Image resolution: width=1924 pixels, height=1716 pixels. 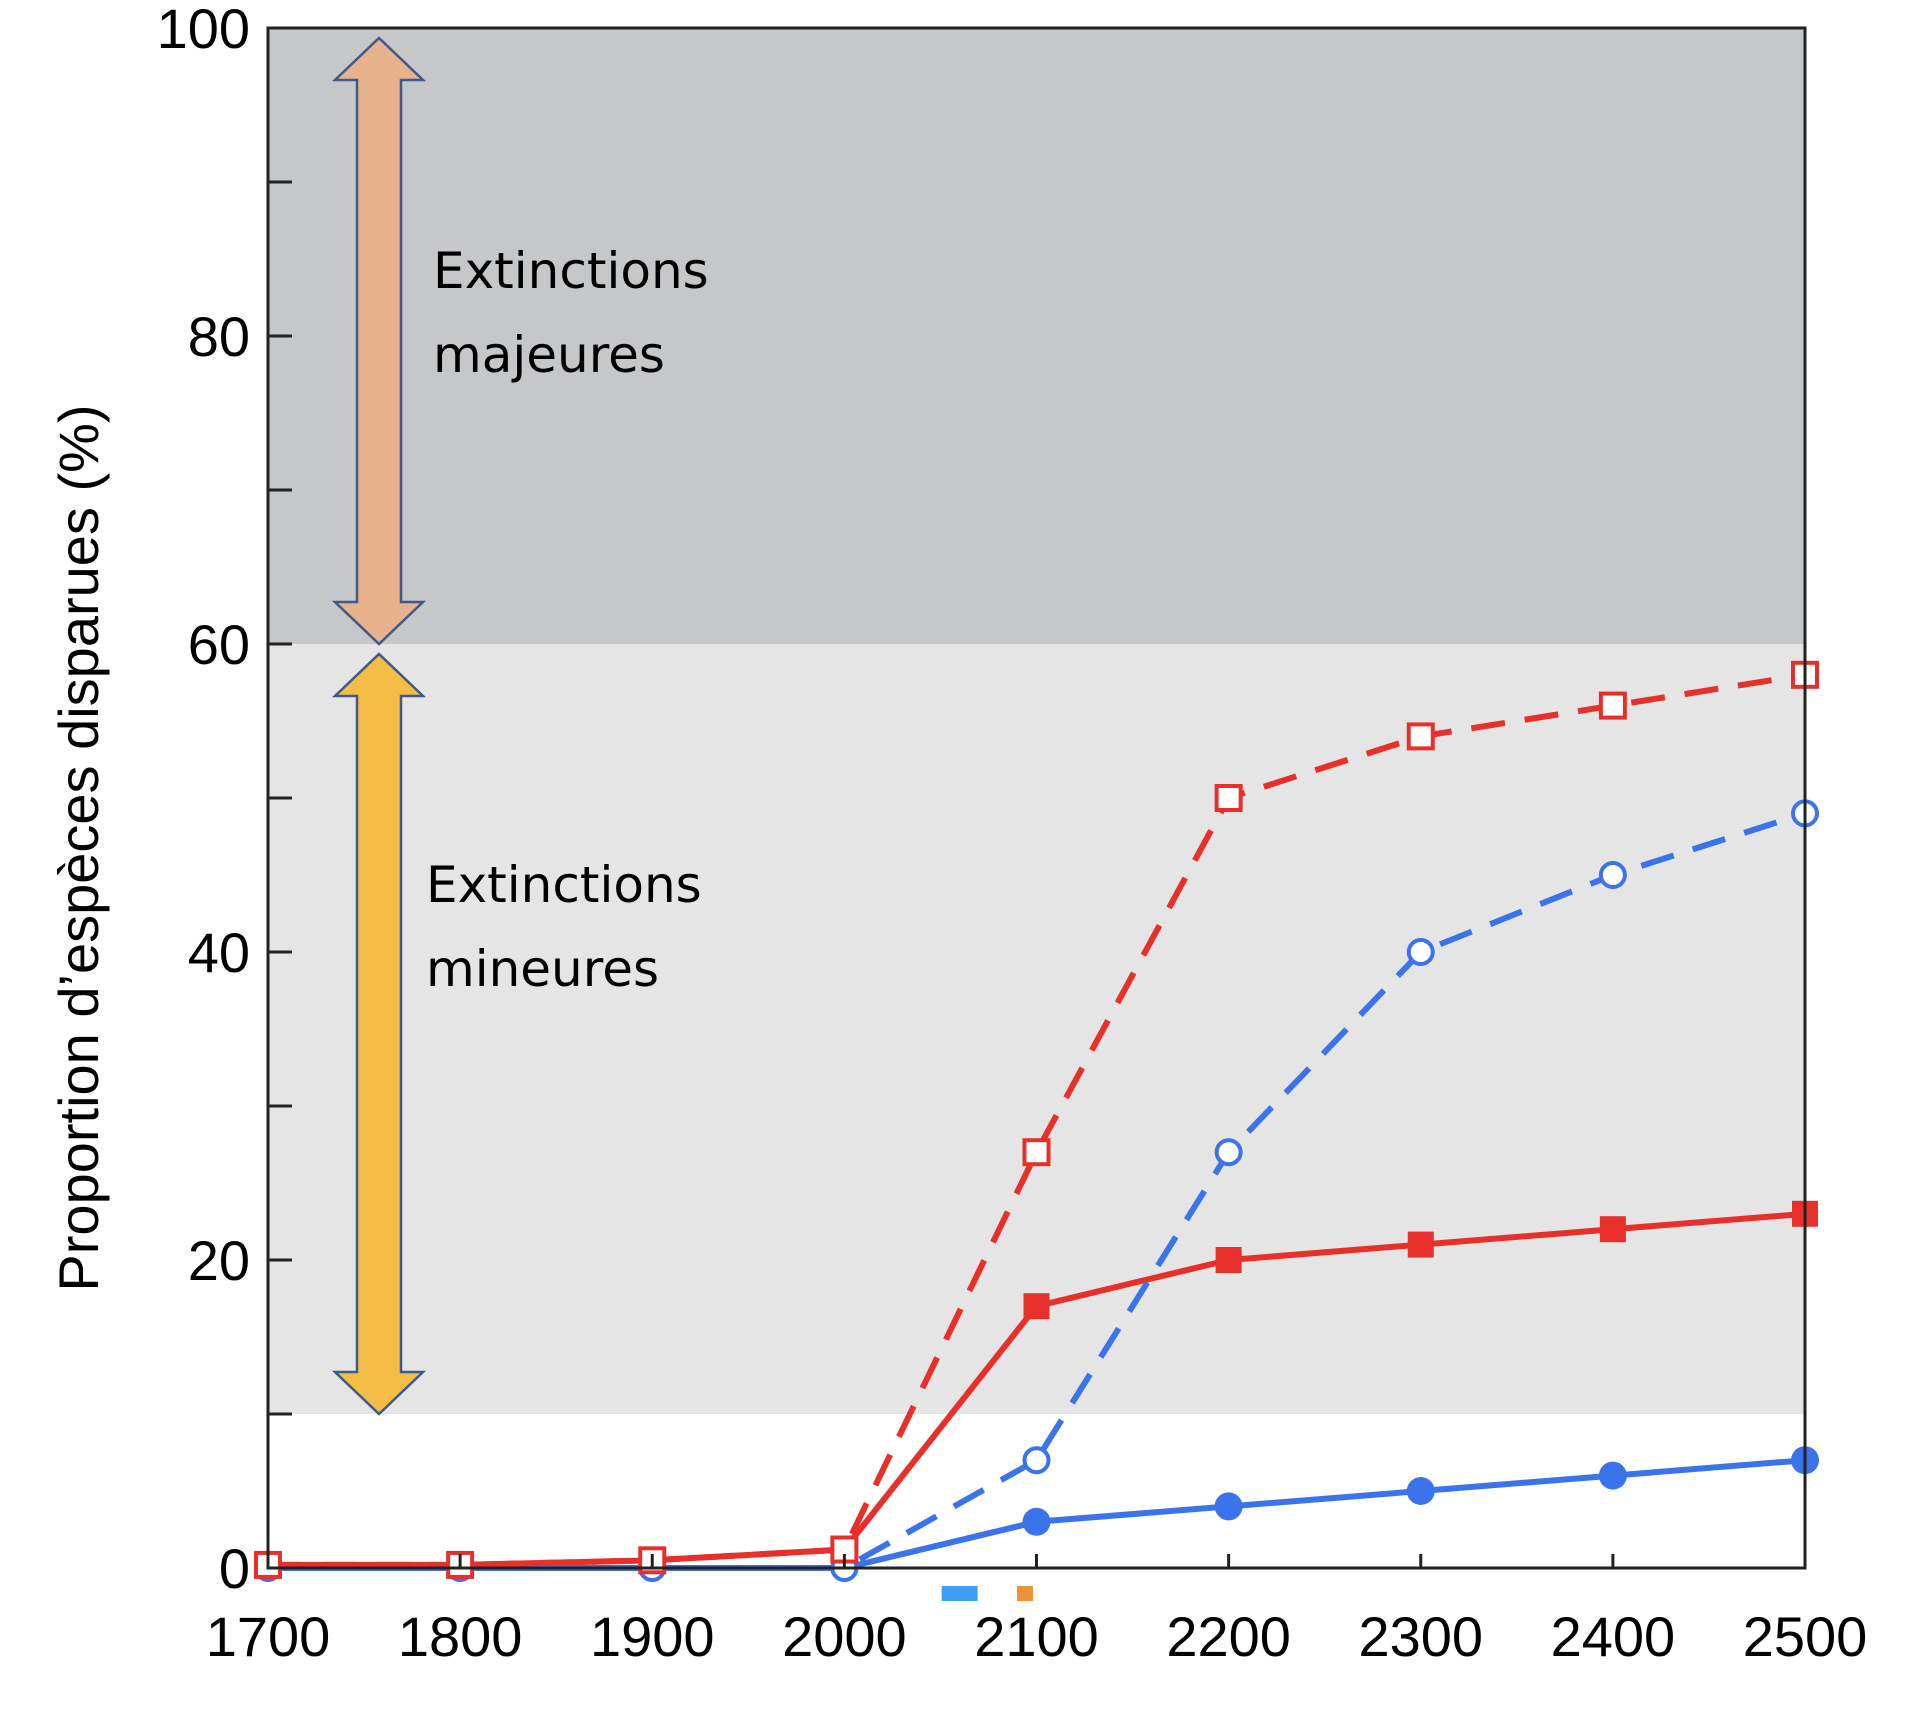 I want to click on x-tick-label-8: 2500, so click(x=1805, y=1636).